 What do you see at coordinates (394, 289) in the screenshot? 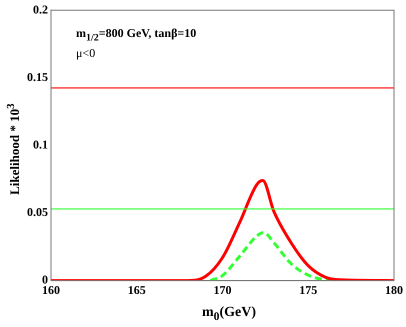
I see `x-tick-label: 180` at bounding box center [394, 289].